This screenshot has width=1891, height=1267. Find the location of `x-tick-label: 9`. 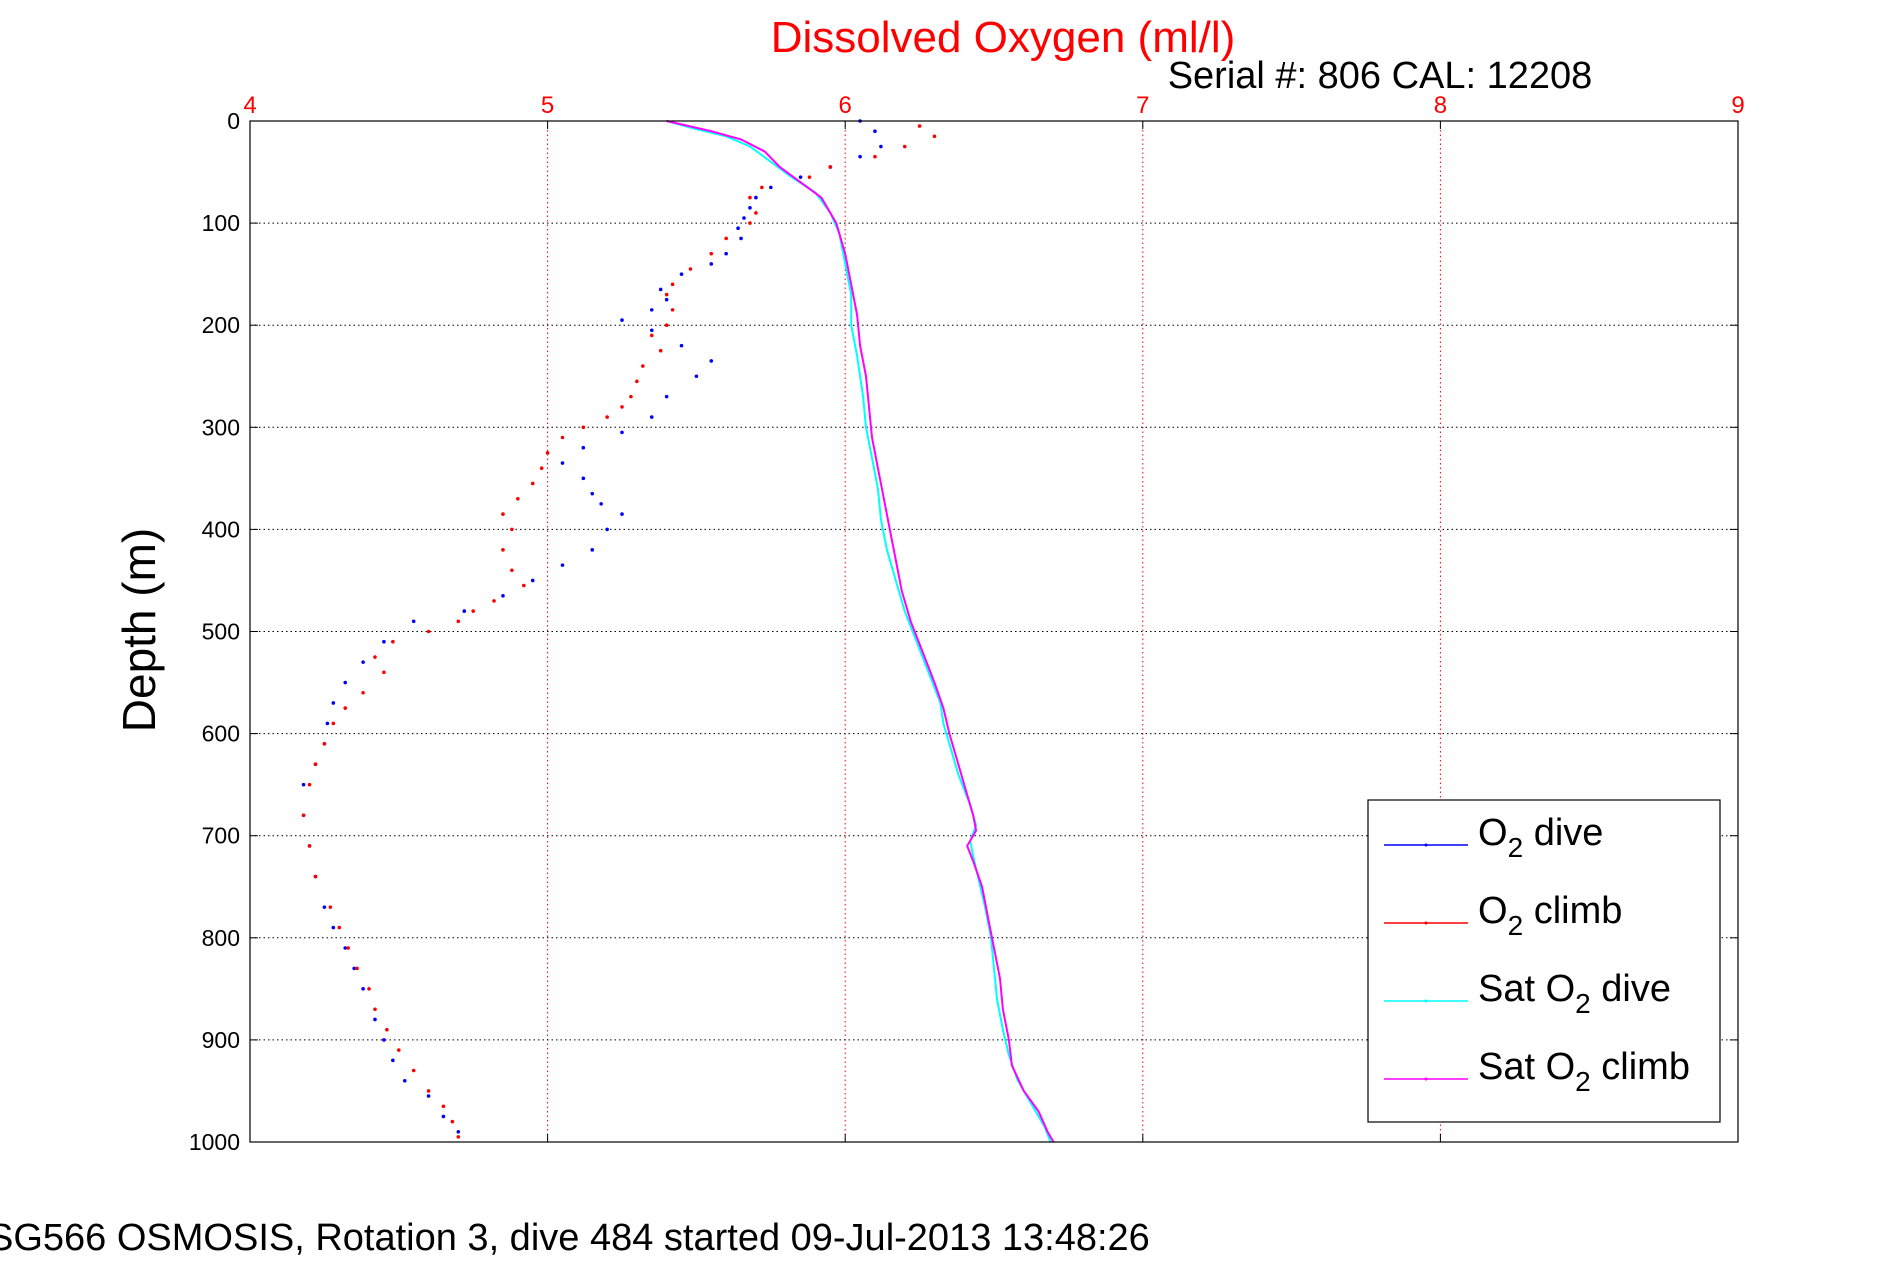

x-tick-label: 9 is located at coordinates (1737, 105).